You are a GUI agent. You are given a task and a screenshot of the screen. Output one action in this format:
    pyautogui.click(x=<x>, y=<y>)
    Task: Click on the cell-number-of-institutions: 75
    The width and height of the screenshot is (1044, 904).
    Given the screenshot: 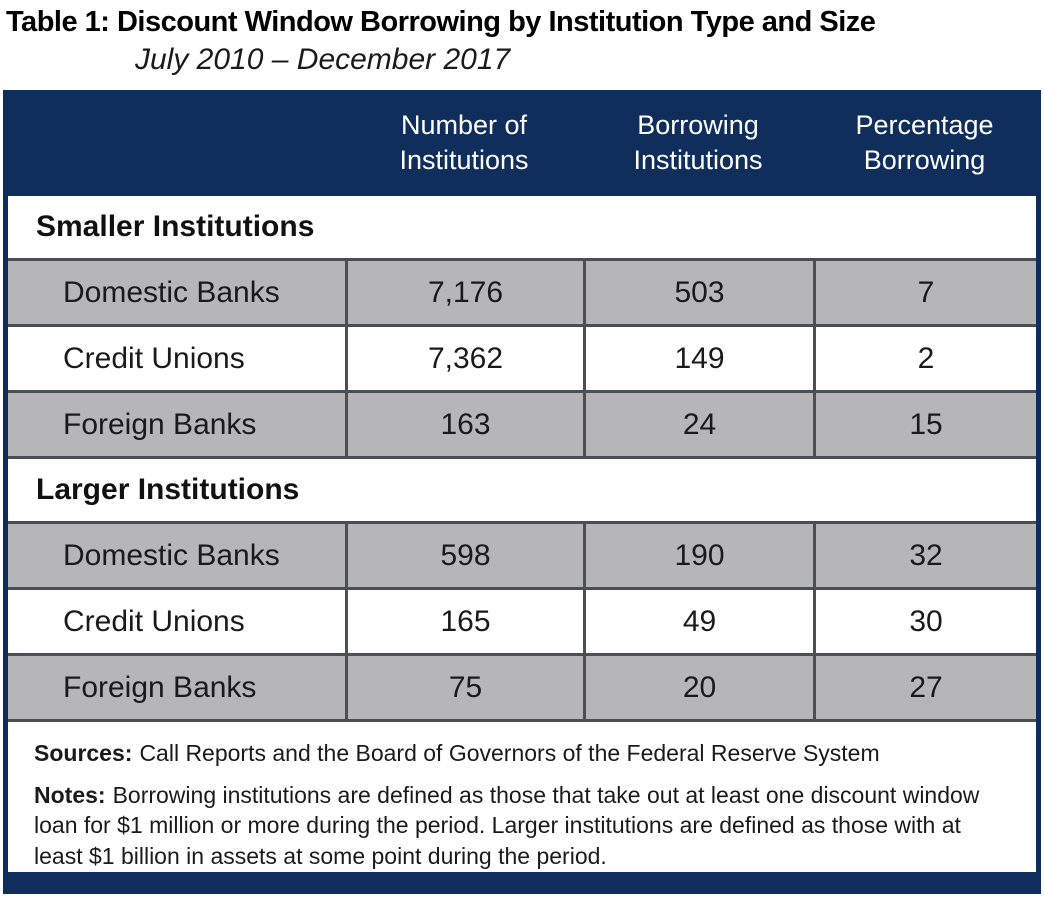 What is the action you would take?
    pyautogui.click(x=464, y=688)
    